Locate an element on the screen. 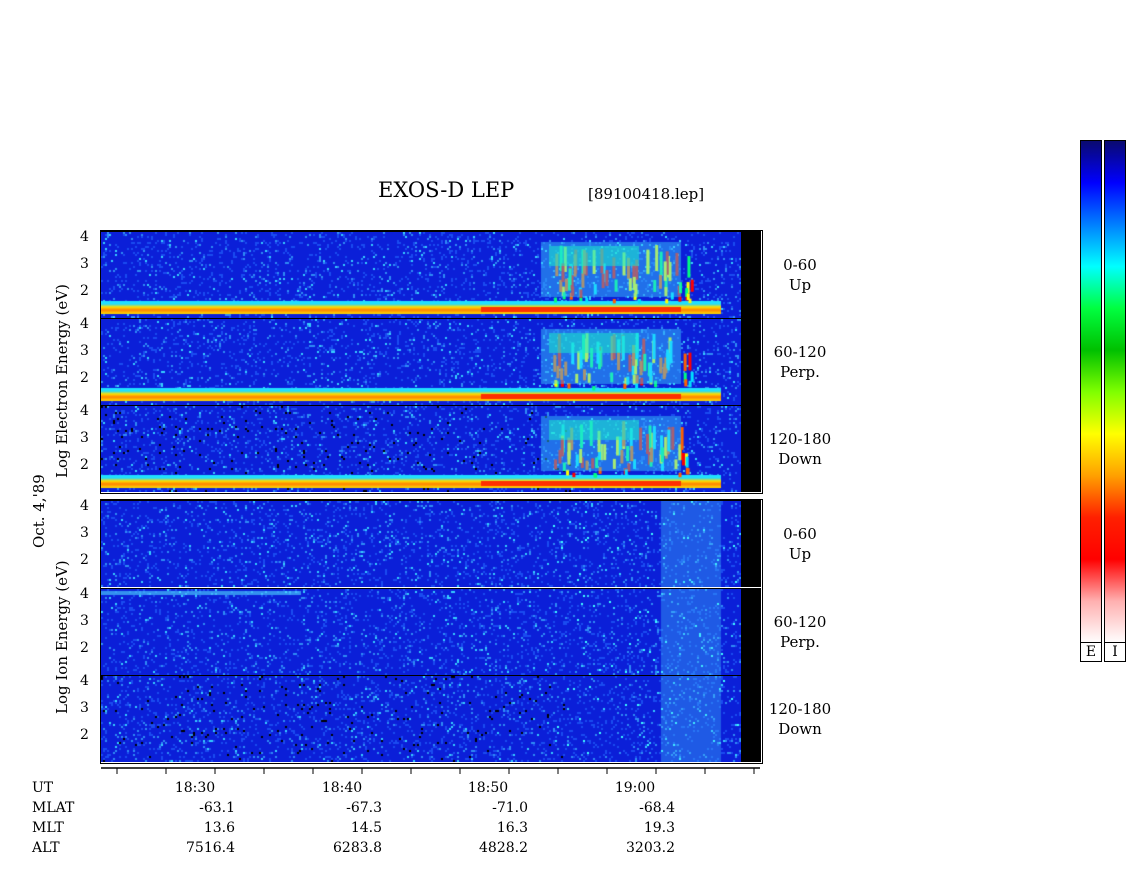 The height and width of the screenshot is (875, 1130). orbit-value: 18:50 is located at coordinates (488, 788).